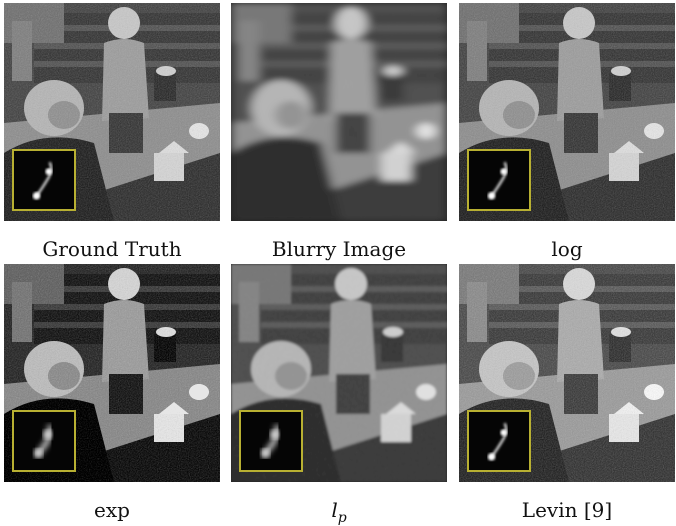 This screenshot has height=526, width=676. I want to click on caption-lp: lp, so click(339, 512).